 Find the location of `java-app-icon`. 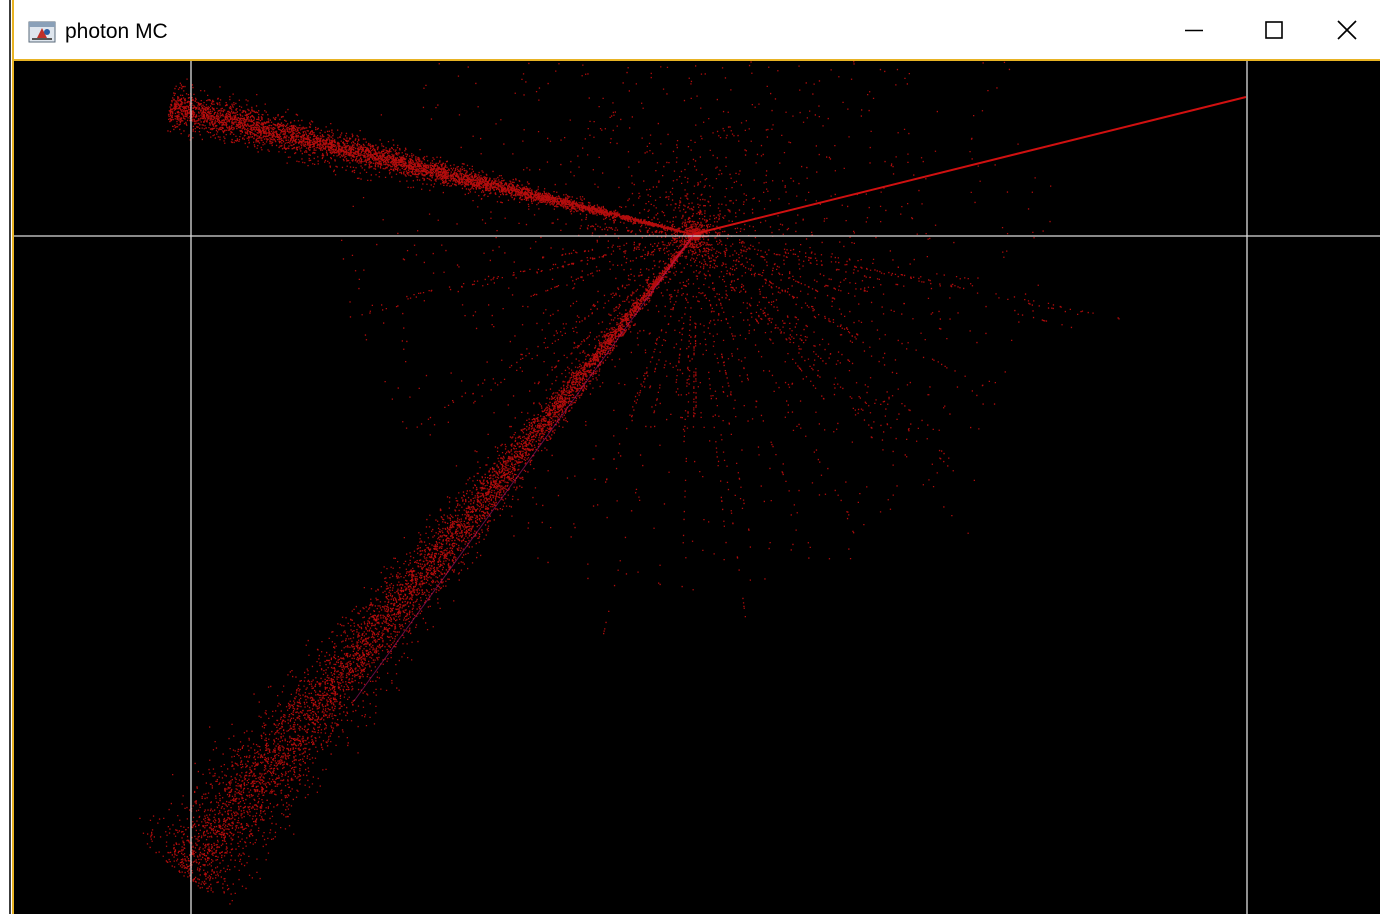

java-app-icon is located at coordinates (42, 32).